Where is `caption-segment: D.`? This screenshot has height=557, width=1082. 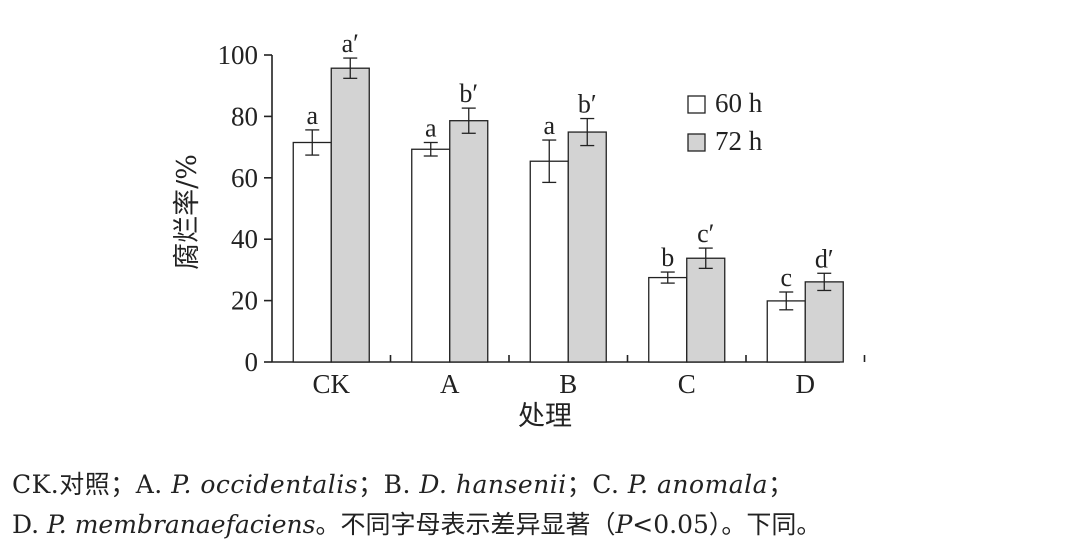
caption-segment: D. is located at coordinates (30, 524).